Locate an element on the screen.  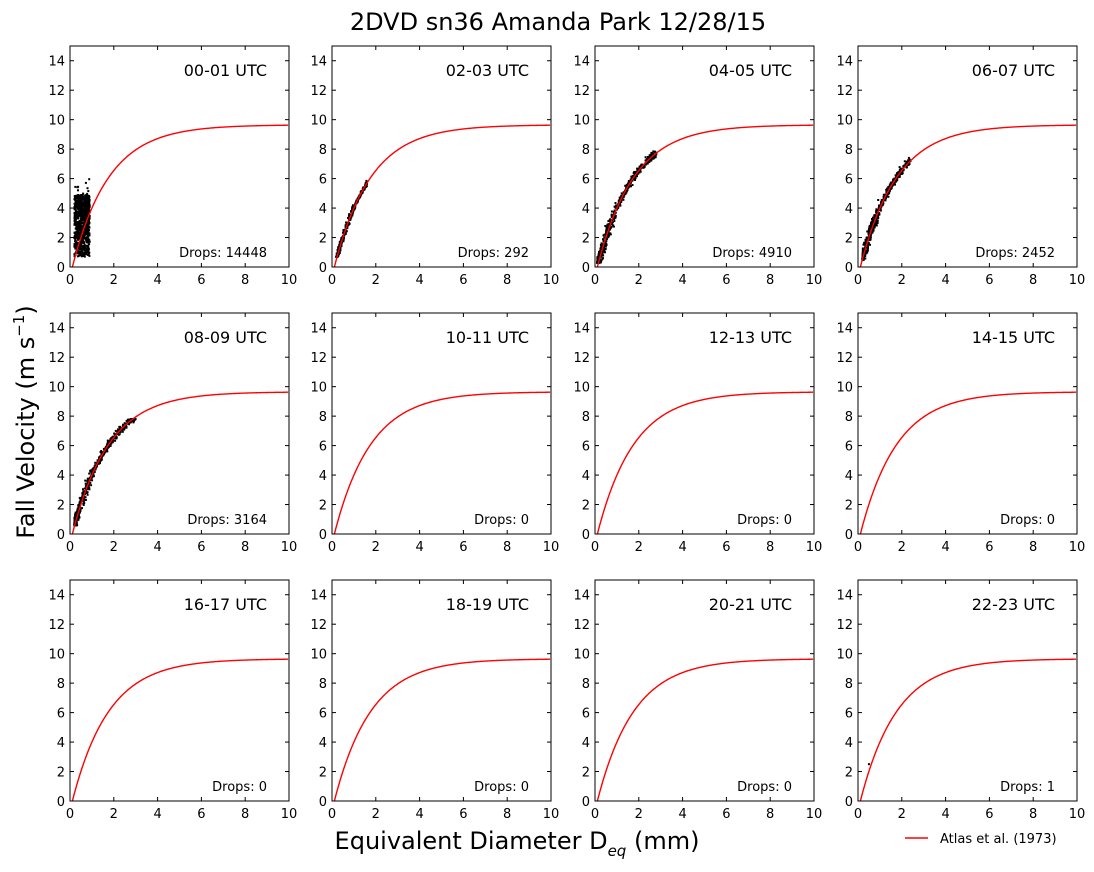
x-tick-label: 10 is located at coordinates (1077, 547).